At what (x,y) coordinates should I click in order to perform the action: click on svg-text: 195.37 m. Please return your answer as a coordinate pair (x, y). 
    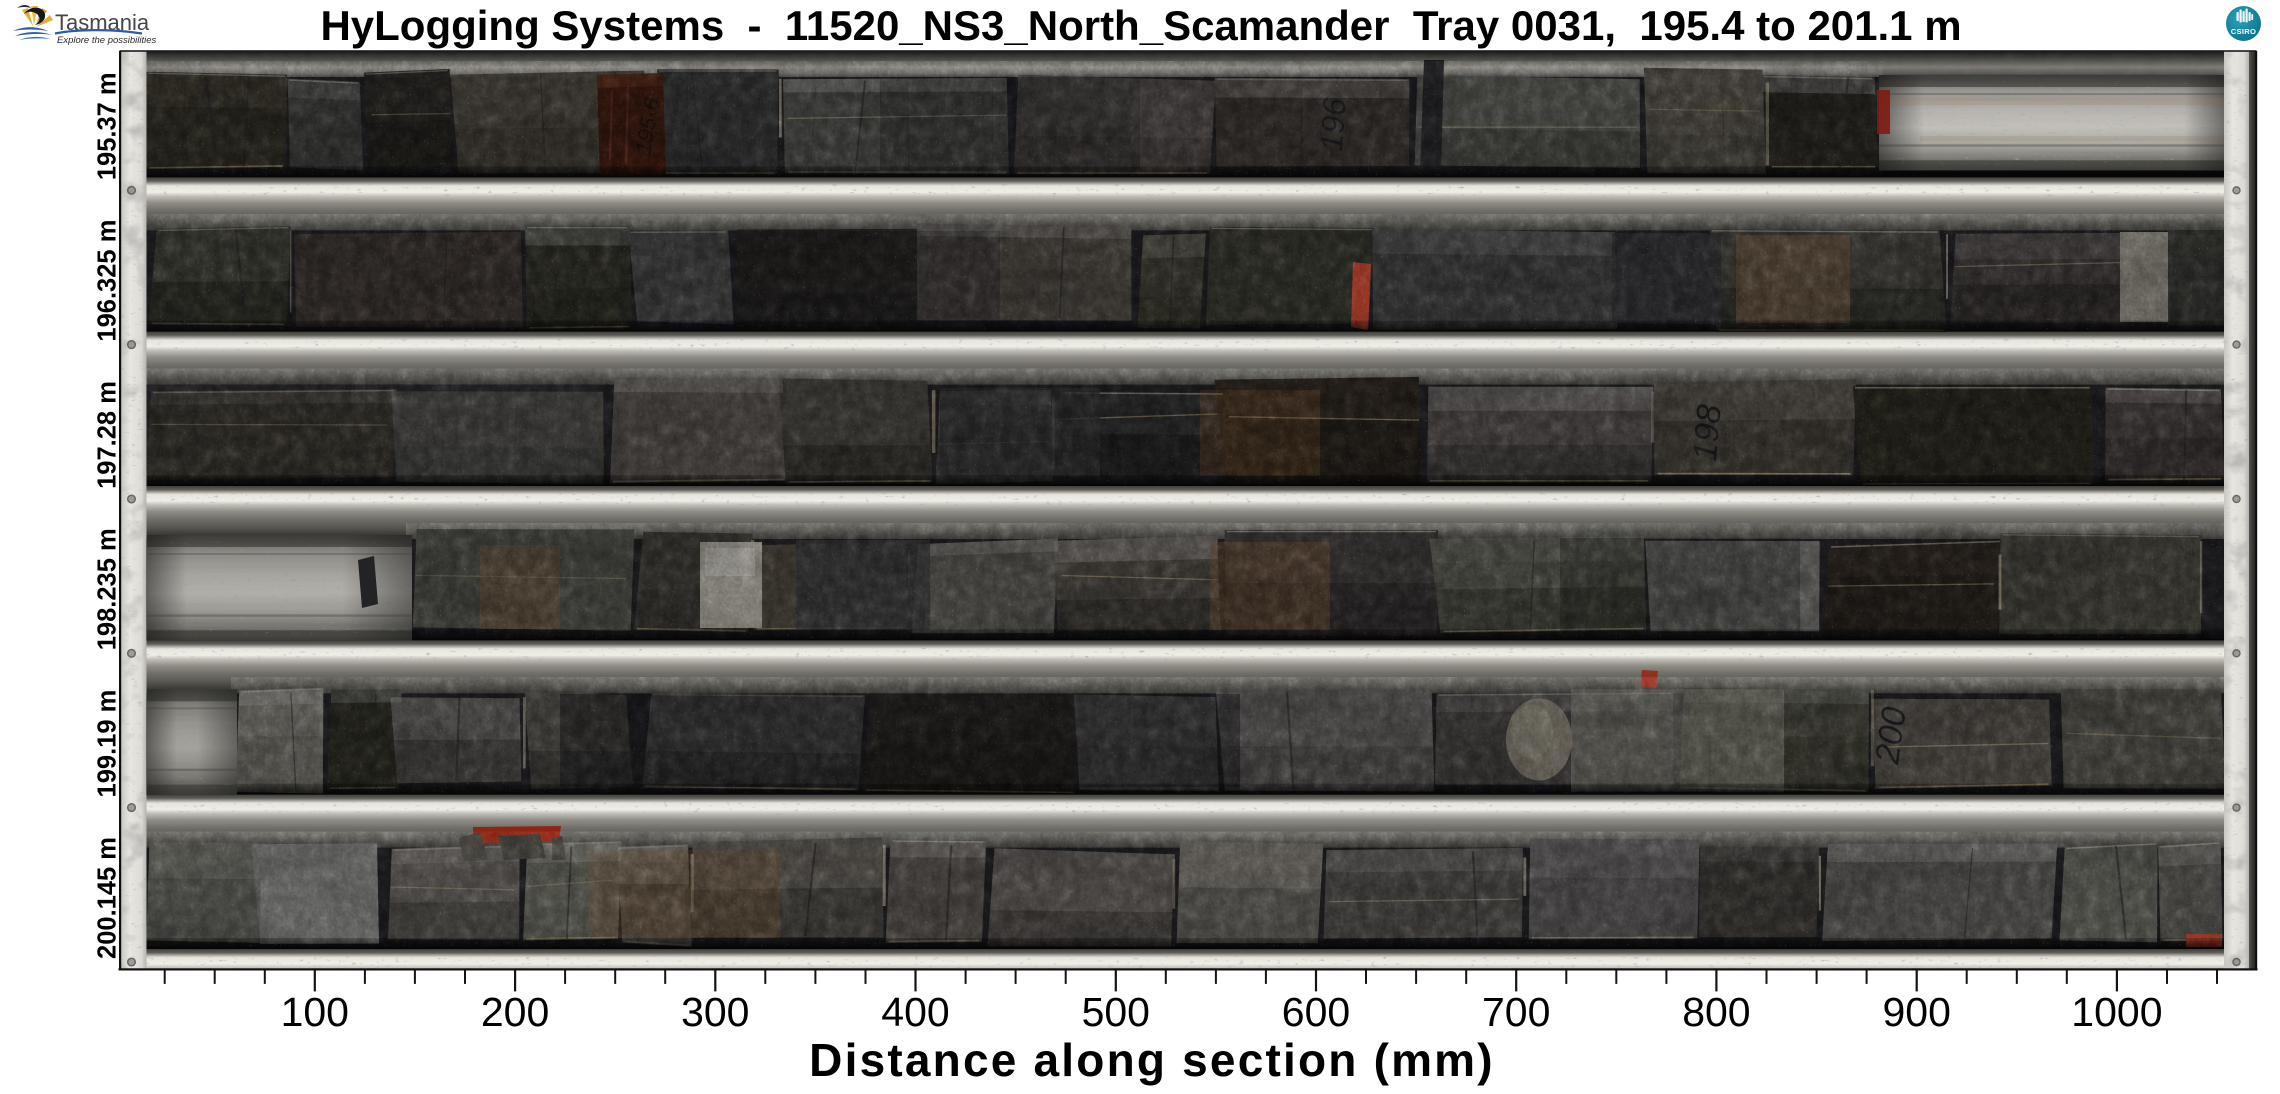
    Looking at the image, I should click on (108, 126).